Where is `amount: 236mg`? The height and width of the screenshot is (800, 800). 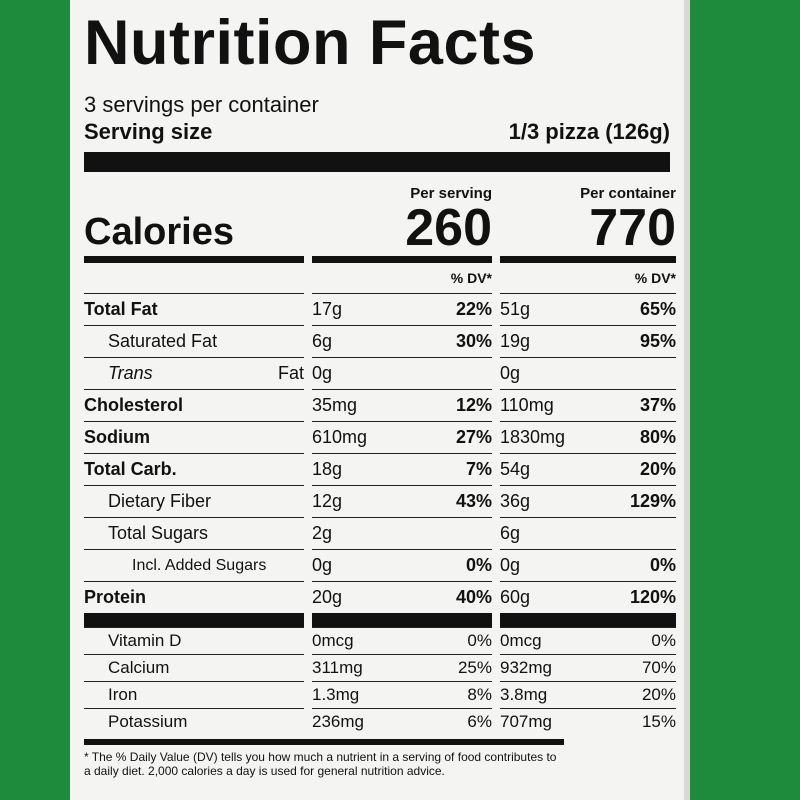 amount: 236mg is located at coordinates (338, 721).